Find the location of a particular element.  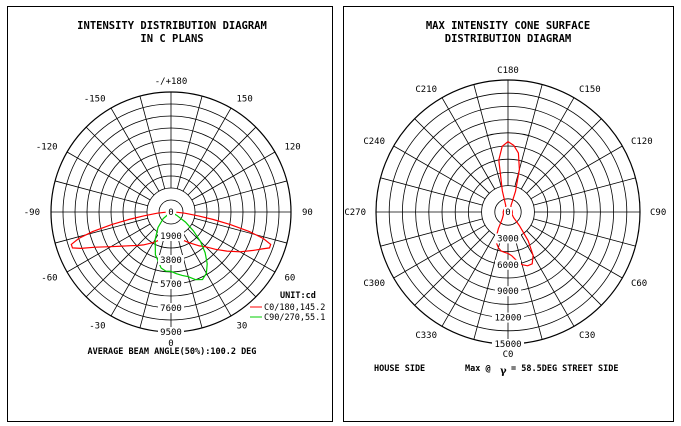

right-angle-label: C270 is located at coordinates (355, 213).